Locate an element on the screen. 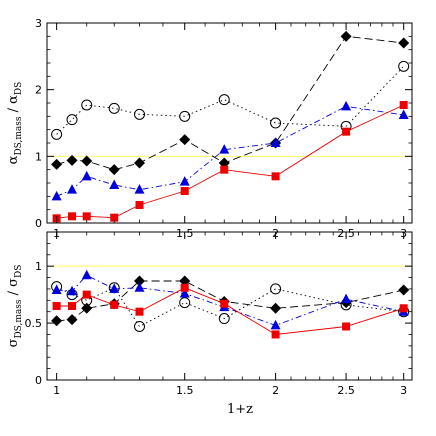  series-filled-square is located at coordinates (230, 311).